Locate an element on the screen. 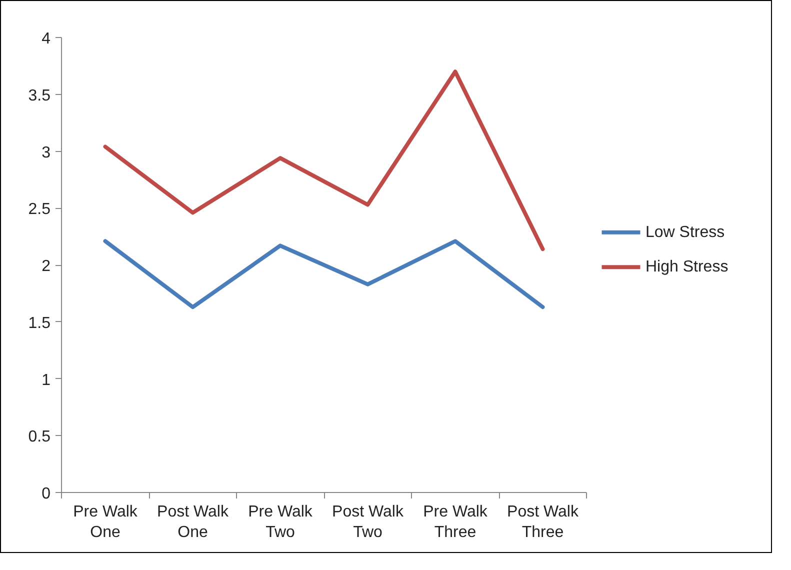 This screenshot has height=570, width=791. x-tick-label: Pre Walk Two is located at coordinates (281, 522).